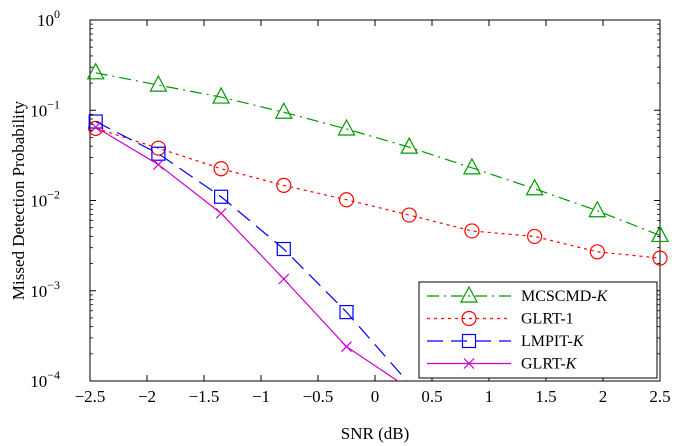 Image resolution: width=676 pixels, height=446 pixels. Describe the element at coordinates (431, 396) in the screenshot. I see `x-tick-label: 0.5` at that location.